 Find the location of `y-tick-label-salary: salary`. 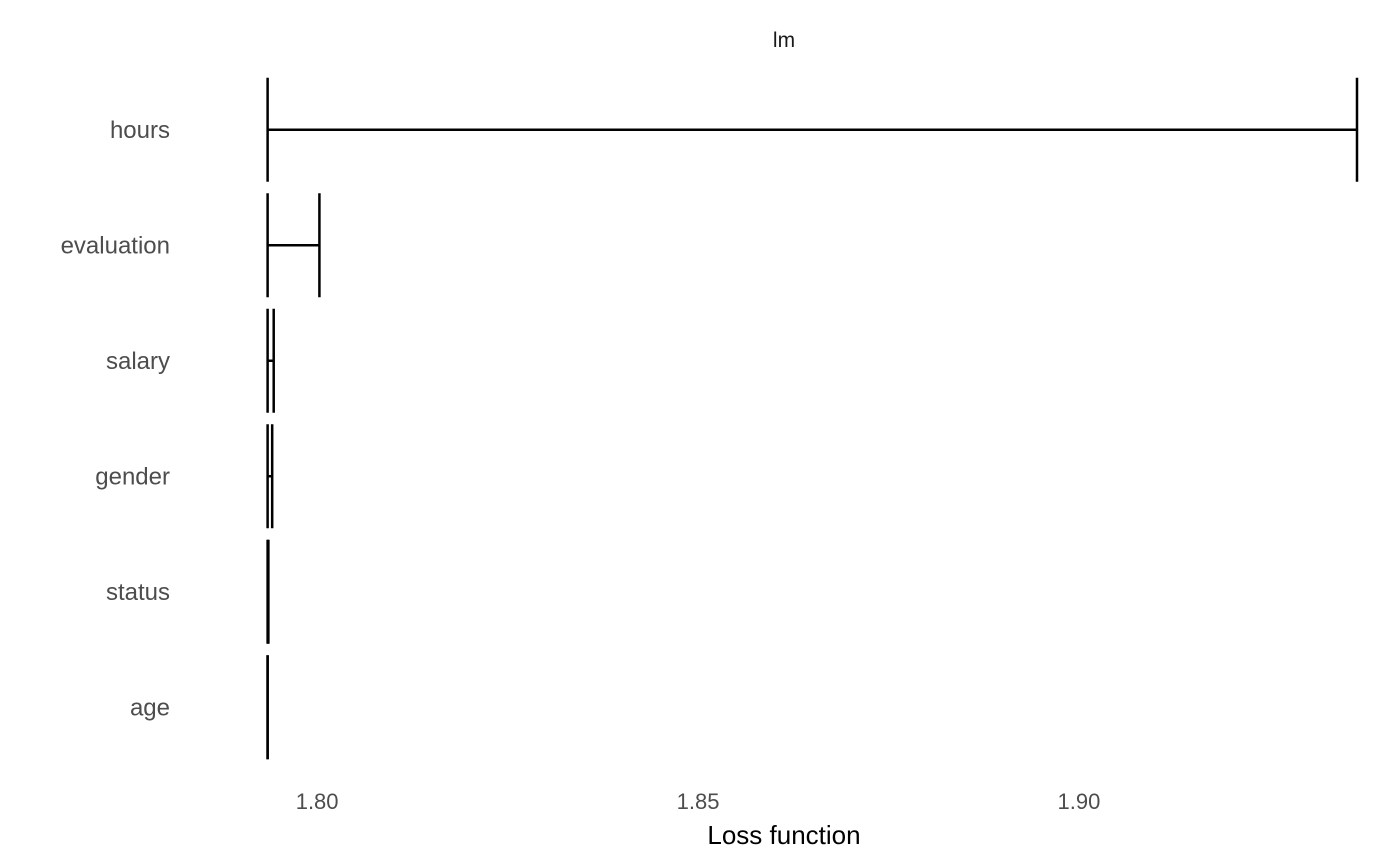

y-tick-label-salary: salary is located at coordinates (138, 361).